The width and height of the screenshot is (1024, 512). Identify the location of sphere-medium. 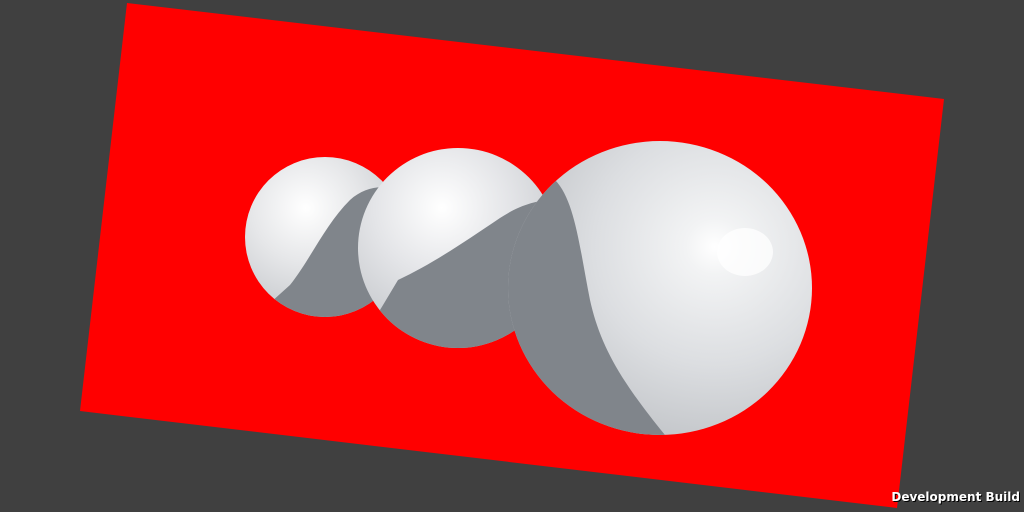
(458, 248).